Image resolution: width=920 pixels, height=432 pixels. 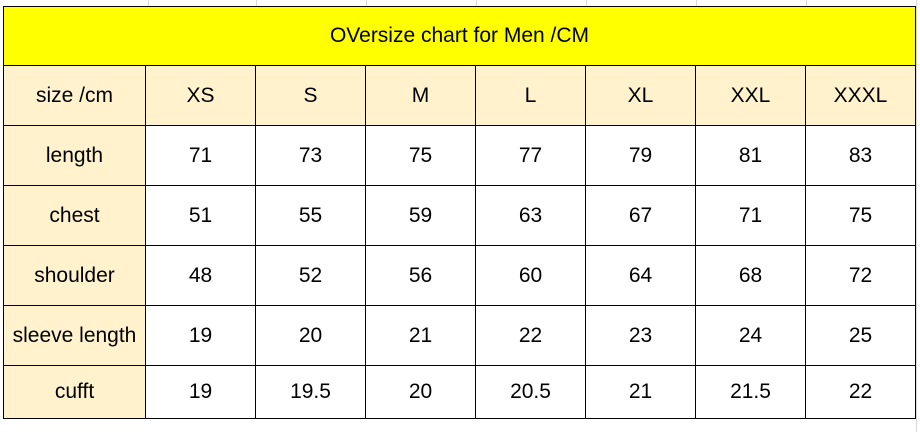 I want to click on table-row: shoulder 48 52 56 60 64 68 72, so click(x=459, y=275).